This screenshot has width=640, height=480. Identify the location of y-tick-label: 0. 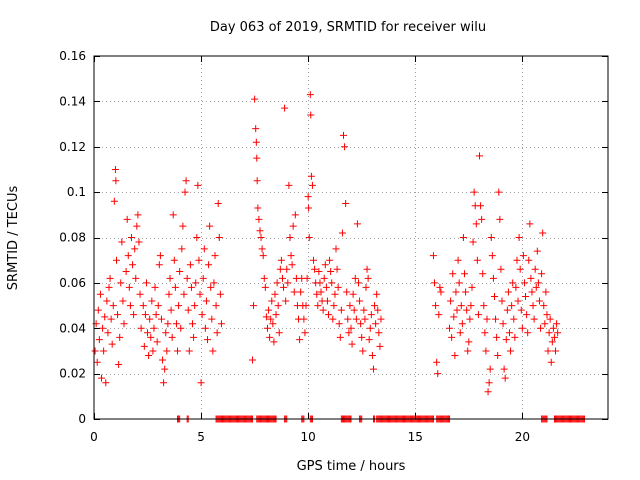
(82, 419).